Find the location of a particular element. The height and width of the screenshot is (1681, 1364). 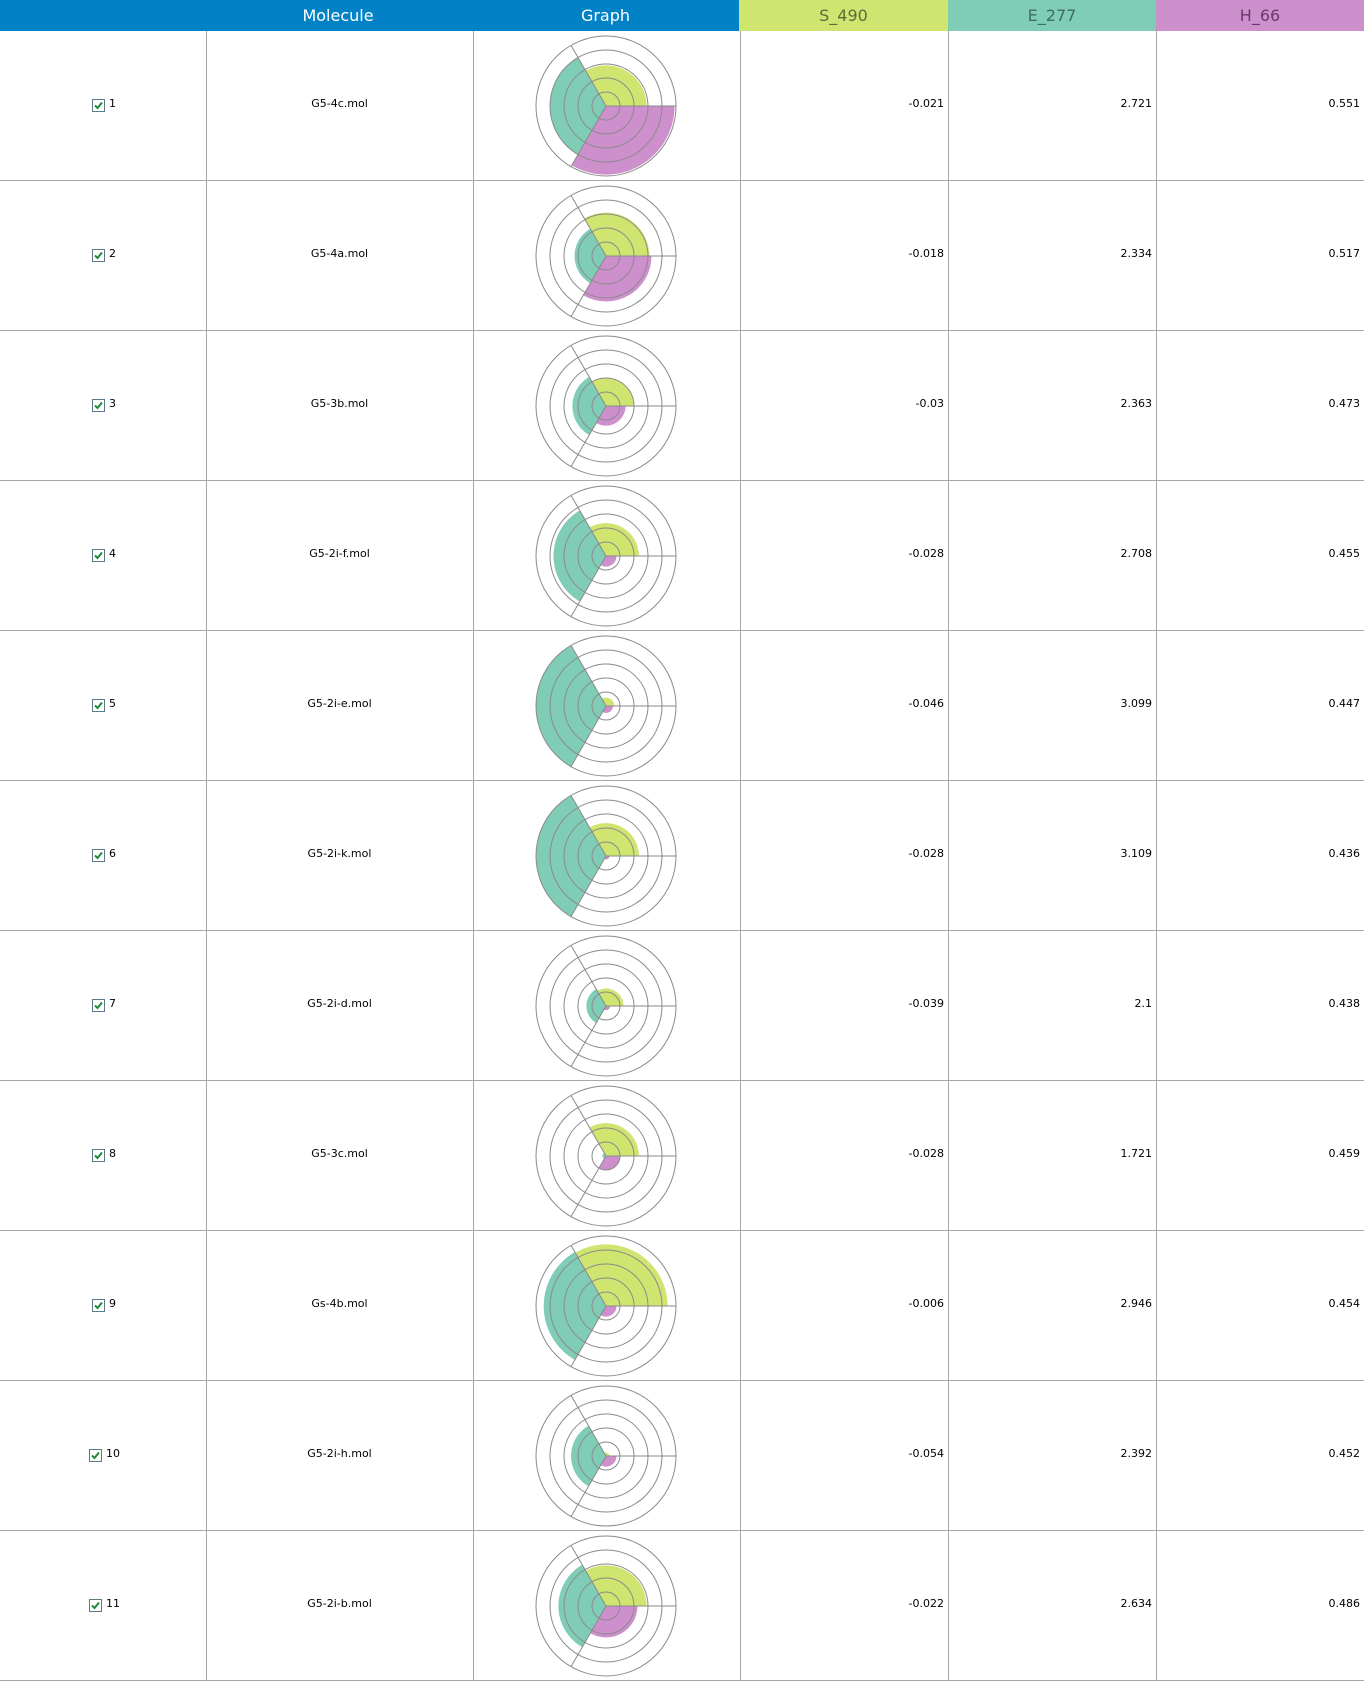

row-index: 3 is located at coordinates (112, 403).